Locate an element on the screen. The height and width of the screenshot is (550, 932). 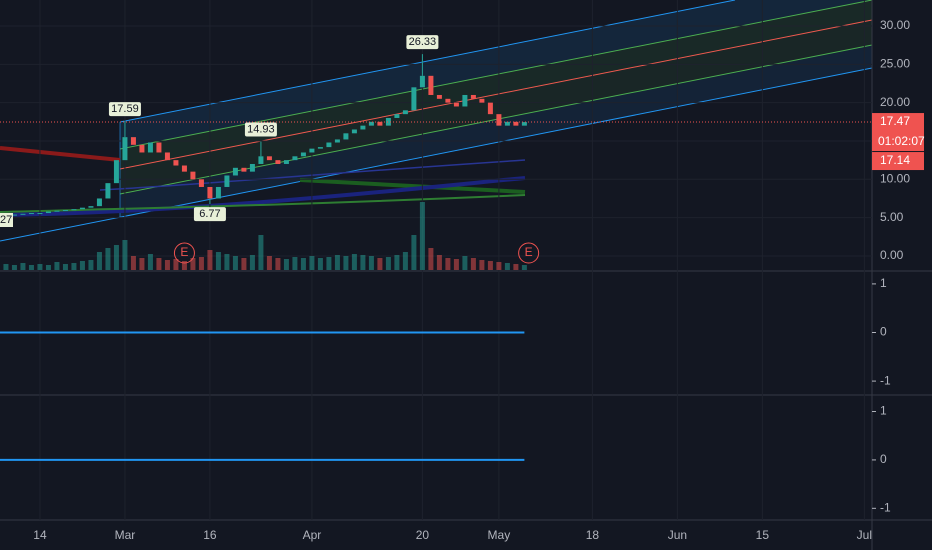
x-tick-label: Jul is located at coordinates (864, 535).